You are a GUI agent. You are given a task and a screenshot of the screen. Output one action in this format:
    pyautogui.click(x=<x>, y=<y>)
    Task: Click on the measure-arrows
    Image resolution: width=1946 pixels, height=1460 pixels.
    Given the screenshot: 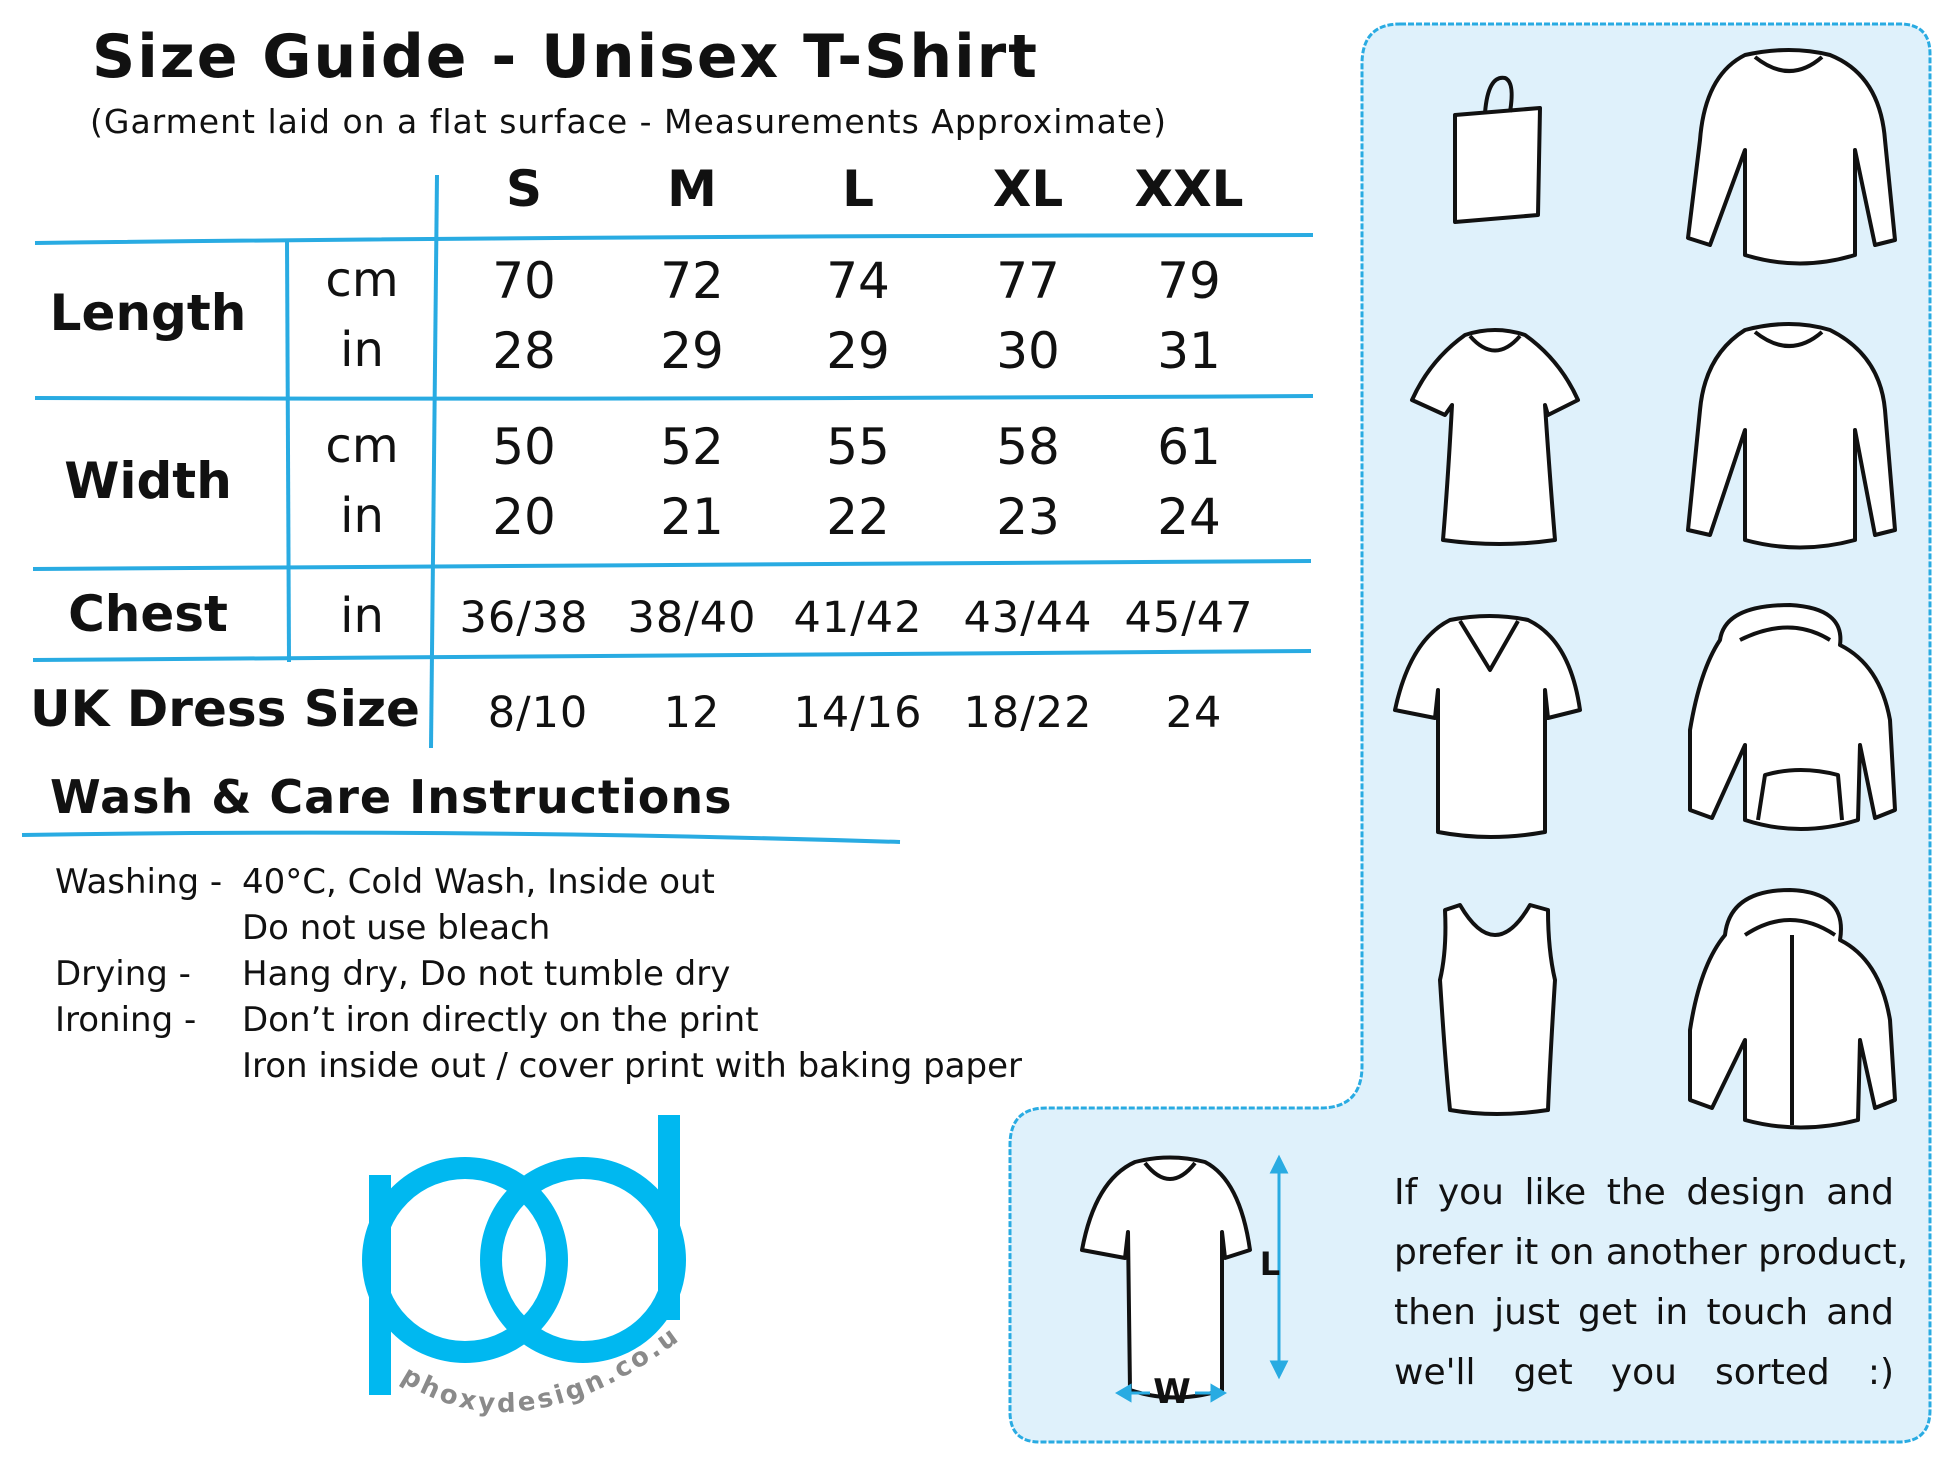 What is the action you would take?
    pyautogui.click(x=1202, y=1278)
    